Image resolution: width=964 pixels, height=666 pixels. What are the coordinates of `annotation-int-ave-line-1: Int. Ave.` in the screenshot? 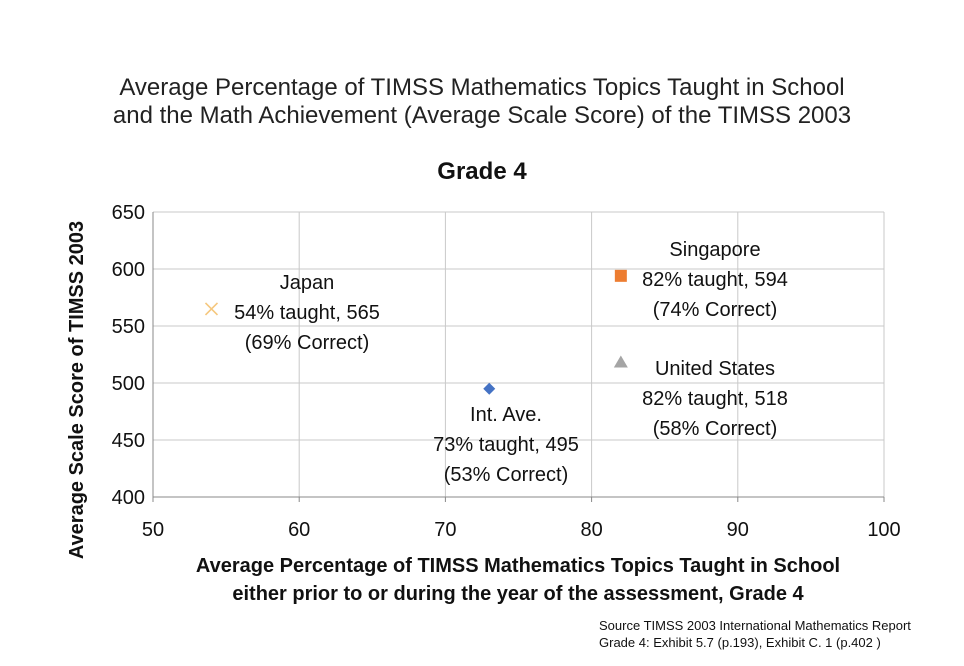 It's located at (506, 415).